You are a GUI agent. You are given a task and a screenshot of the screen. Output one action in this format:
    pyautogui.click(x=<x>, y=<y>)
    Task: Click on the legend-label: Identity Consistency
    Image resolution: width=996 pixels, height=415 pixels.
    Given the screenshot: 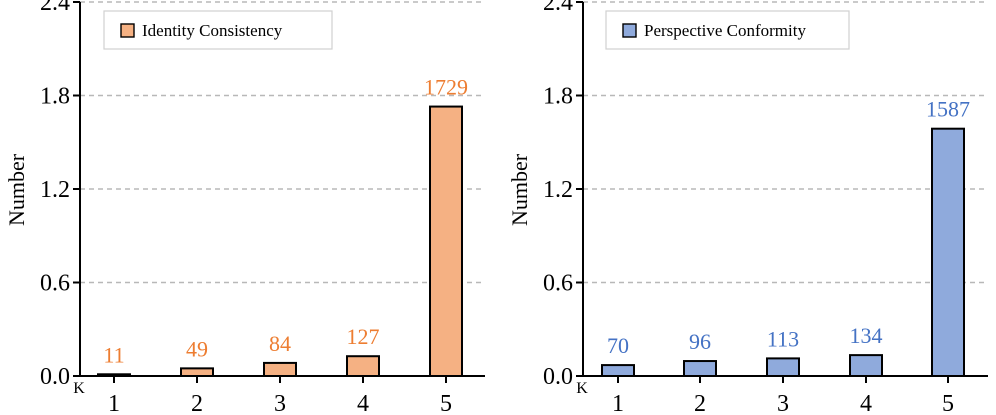 What is the action you would take?
    pyautogui.click(x=212, y=30)
    